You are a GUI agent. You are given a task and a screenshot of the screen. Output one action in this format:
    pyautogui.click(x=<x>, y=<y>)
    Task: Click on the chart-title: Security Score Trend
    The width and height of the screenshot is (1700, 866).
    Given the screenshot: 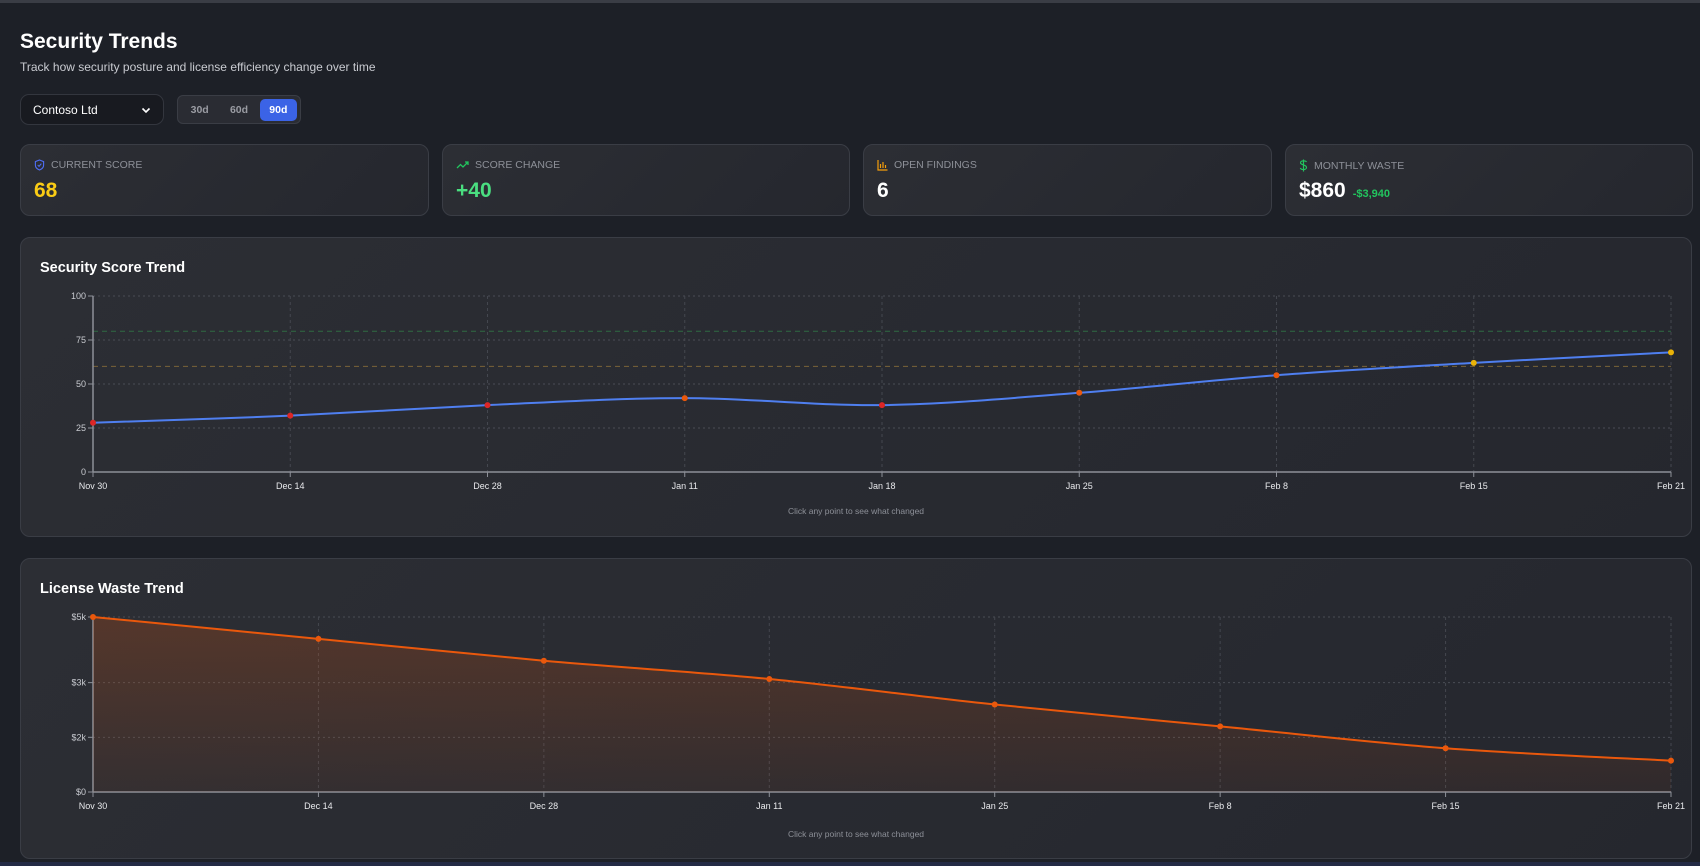 What is the action you would take?
    pyautogui.click(x=113, y=268)
    